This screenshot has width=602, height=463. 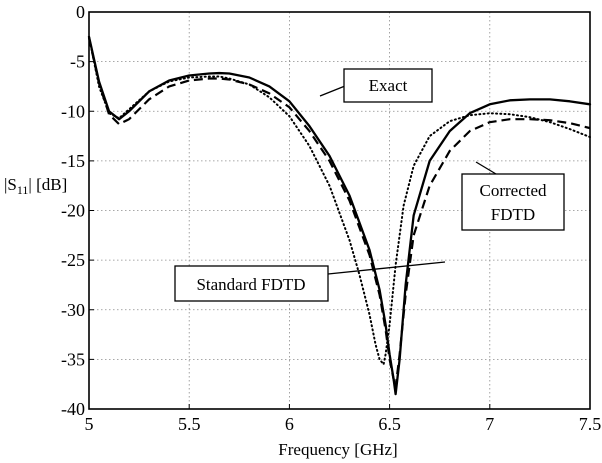 I want to click on callout-standard-text: Standard FDTD, so click(x=250, y=284).